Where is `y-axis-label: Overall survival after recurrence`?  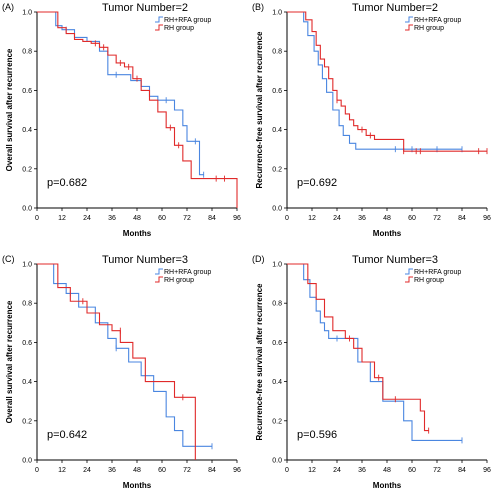
y-axis-label: Overall survival after recurrence is located at coordinates (9, 109).